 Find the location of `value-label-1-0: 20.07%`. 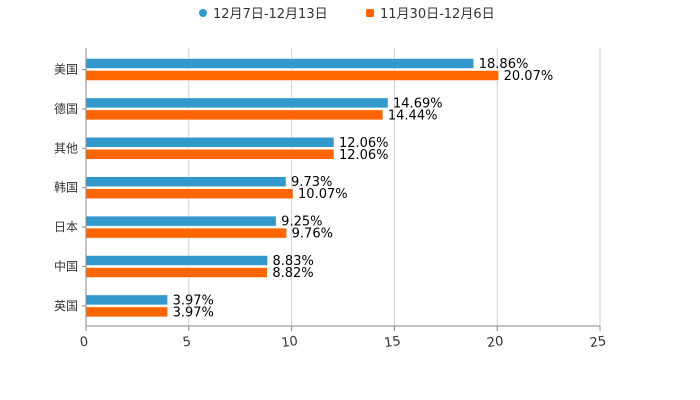

value-label-1-0: 20.07% is located at coordinates (529, 76).